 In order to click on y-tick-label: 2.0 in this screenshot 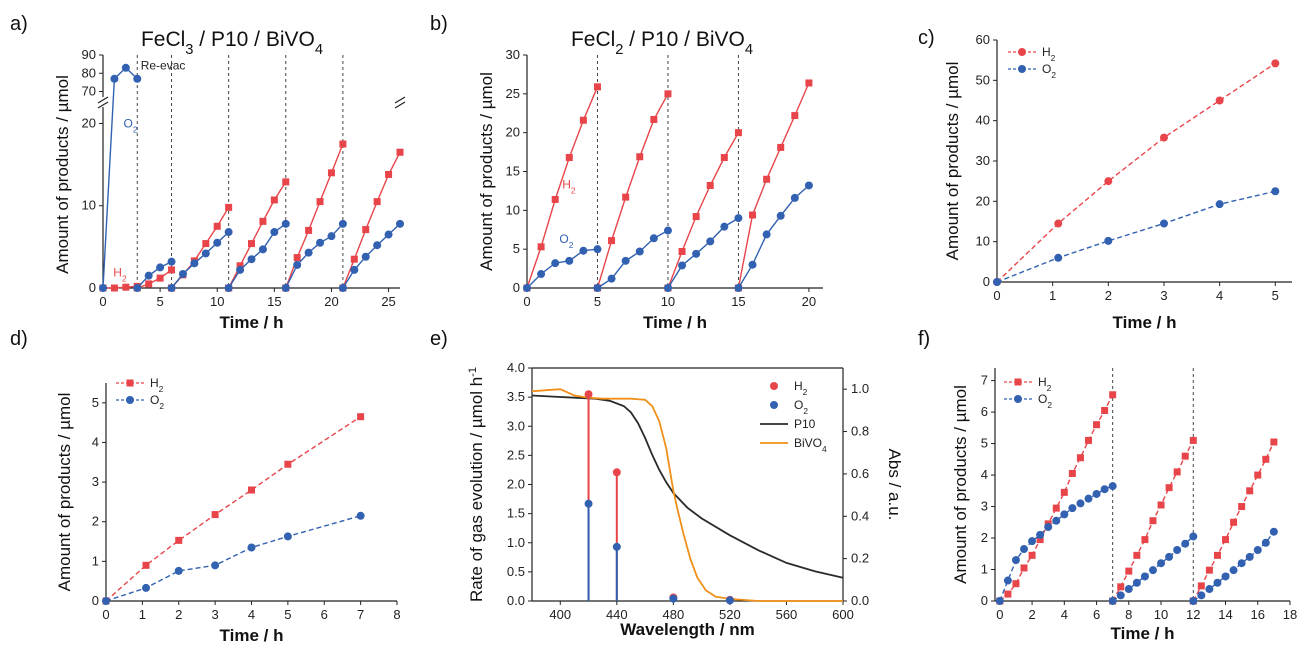, I will do `click(516, 484)`.